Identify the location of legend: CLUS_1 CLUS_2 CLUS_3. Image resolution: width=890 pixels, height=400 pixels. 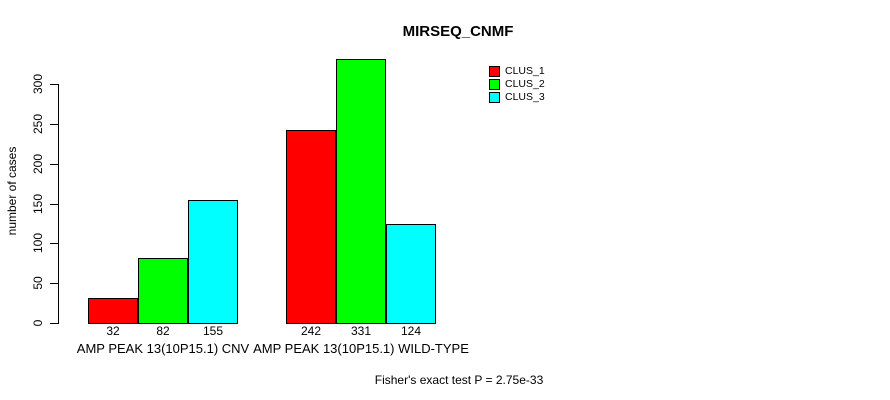
(517, 84).